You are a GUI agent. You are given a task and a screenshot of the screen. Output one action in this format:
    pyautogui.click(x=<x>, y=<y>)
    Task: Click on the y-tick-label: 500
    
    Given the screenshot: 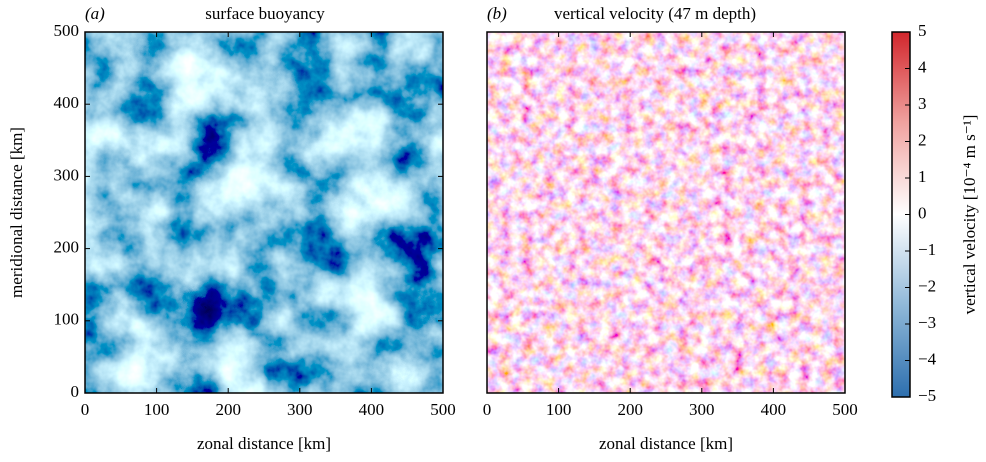 What is the action you would take?
    pyautogui.click(x=67, y=30)
    